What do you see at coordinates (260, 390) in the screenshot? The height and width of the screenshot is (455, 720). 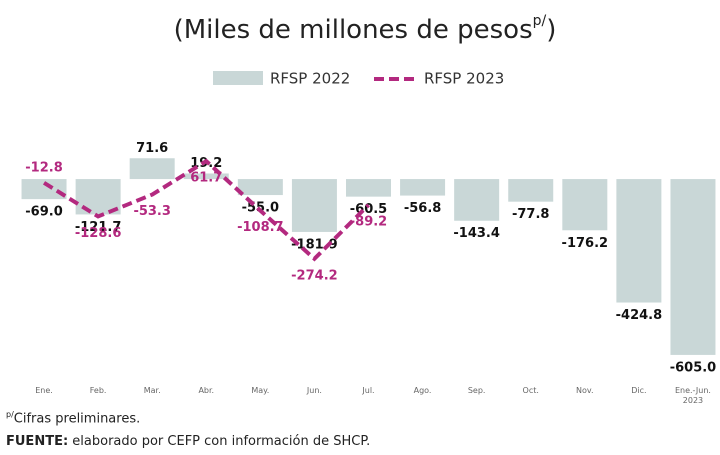 I see `x-tick-label: May.` at bounding box center [260, 390].